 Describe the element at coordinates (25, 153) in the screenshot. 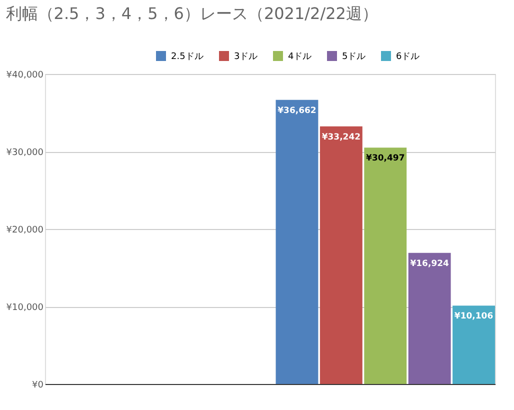

I see `y-tick-label: ¥30,000` at that location.